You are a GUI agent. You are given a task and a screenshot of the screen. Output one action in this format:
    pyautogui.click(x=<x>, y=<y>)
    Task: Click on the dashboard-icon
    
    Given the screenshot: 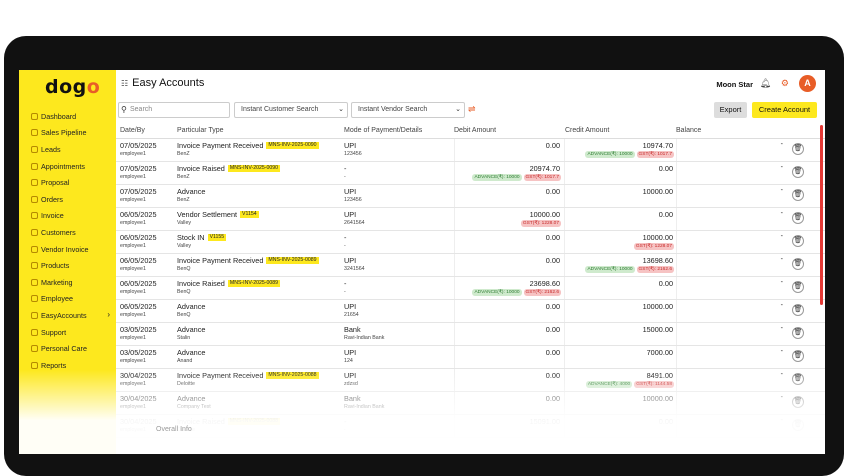 What is the action you would take?
    pyautogui.click(x=34, y=116)
    